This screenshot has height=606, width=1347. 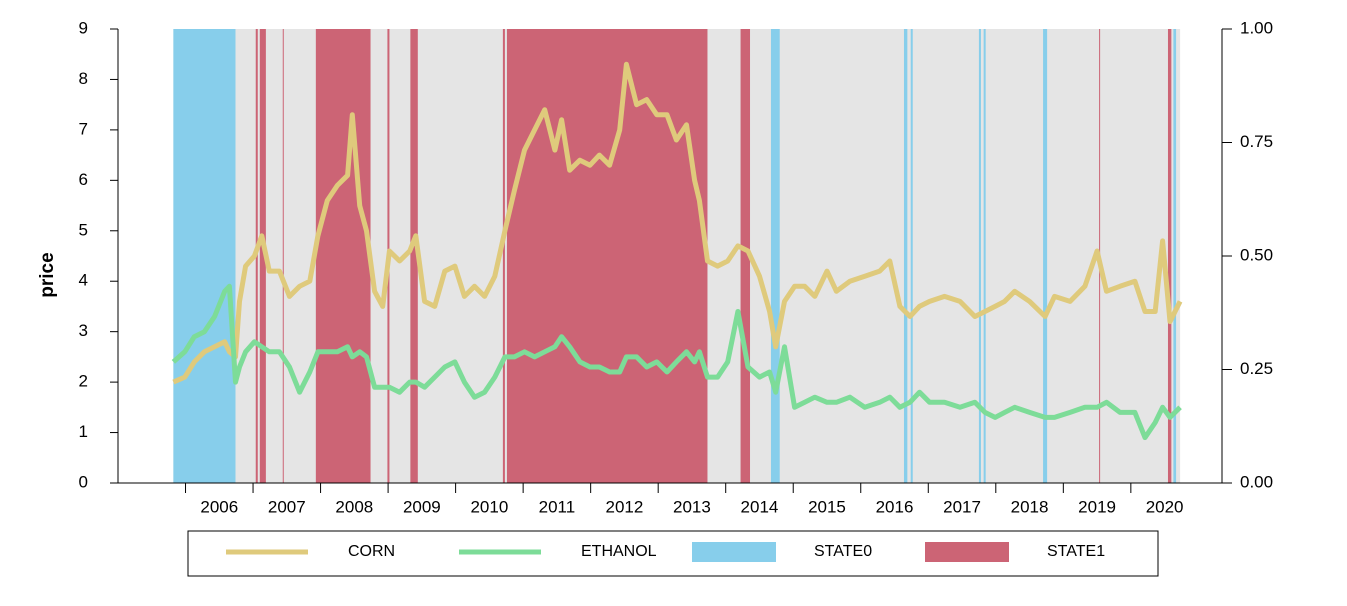 I want to click on y-axis-label: price, so click(x=47, y=274).